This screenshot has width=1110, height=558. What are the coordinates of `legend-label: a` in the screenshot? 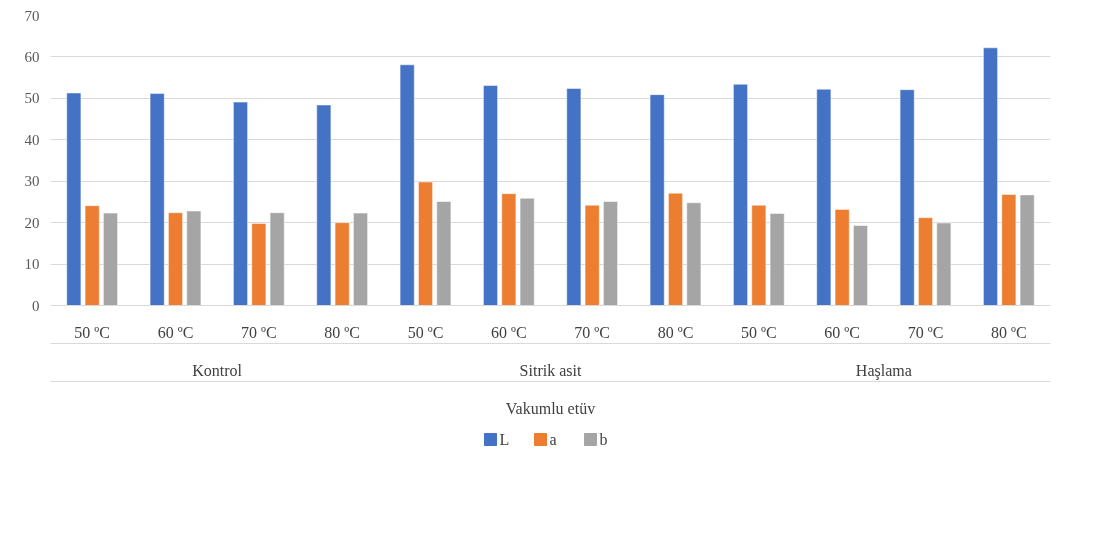 It's located at (553, 439).